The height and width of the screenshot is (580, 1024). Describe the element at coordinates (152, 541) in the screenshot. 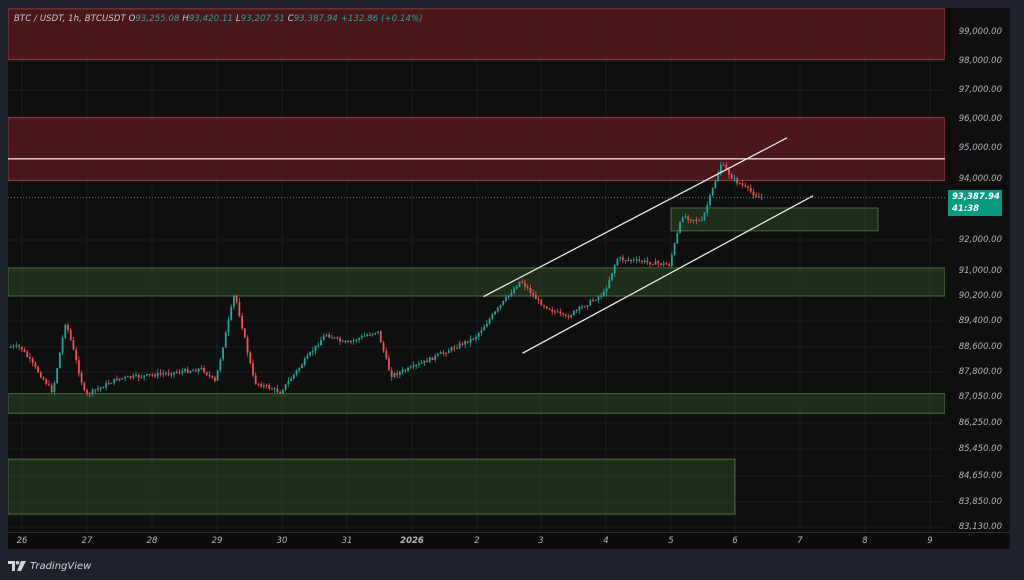

I see `time-tick-label: 28` at that location.